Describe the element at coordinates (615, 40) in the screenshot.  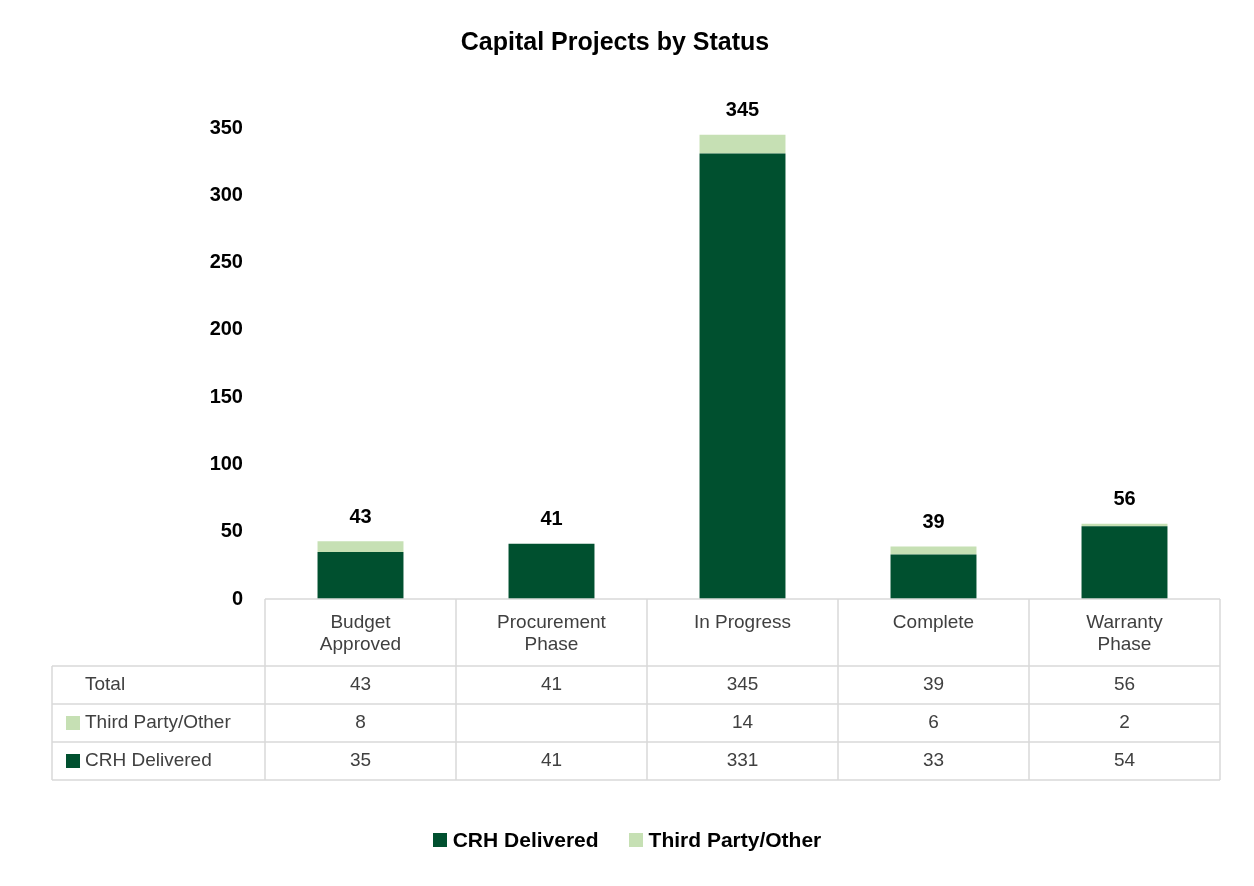
I see `chart-title: Capital Projects by Status` at that location.